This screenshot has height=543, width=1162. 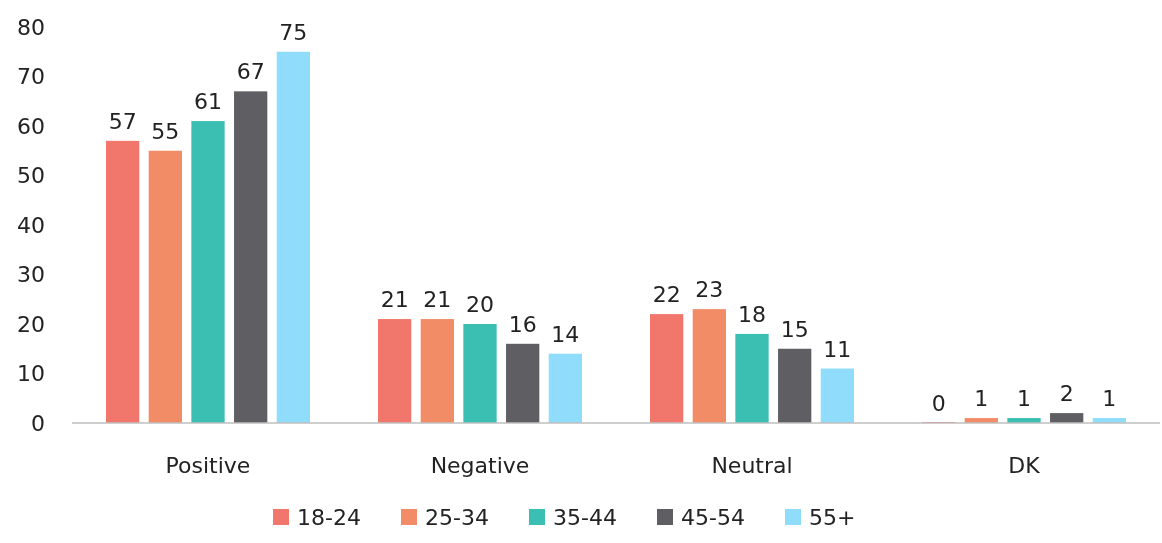 What do you see at coordinates (31, 77) in the screenshot?
I see `y-tick-label: 70` at bounding box center [31, 77].